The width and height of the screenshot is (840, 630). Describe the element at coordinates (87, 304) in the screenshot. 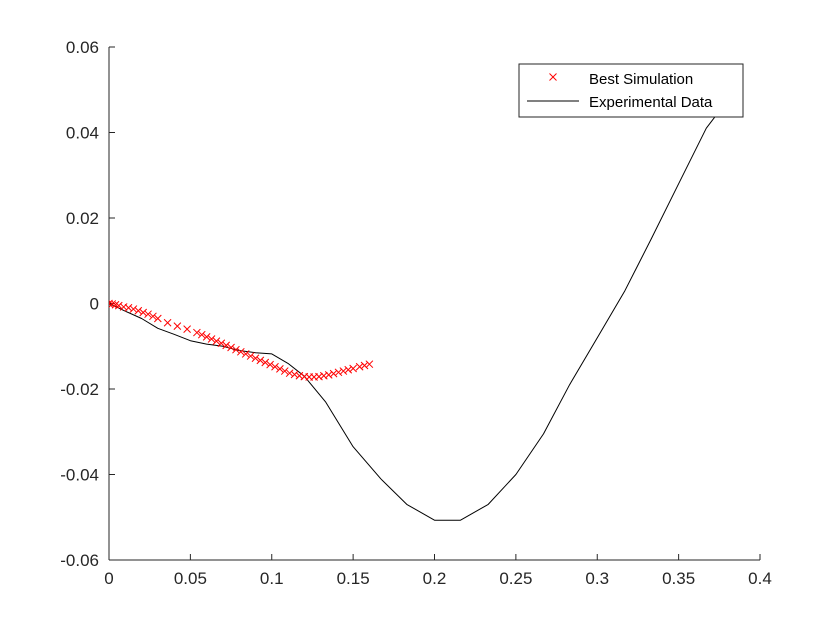

I see `y-axis-ticks: -0.06 -0.04 -0.02 0 0.02 0.04 0.06` at that location.